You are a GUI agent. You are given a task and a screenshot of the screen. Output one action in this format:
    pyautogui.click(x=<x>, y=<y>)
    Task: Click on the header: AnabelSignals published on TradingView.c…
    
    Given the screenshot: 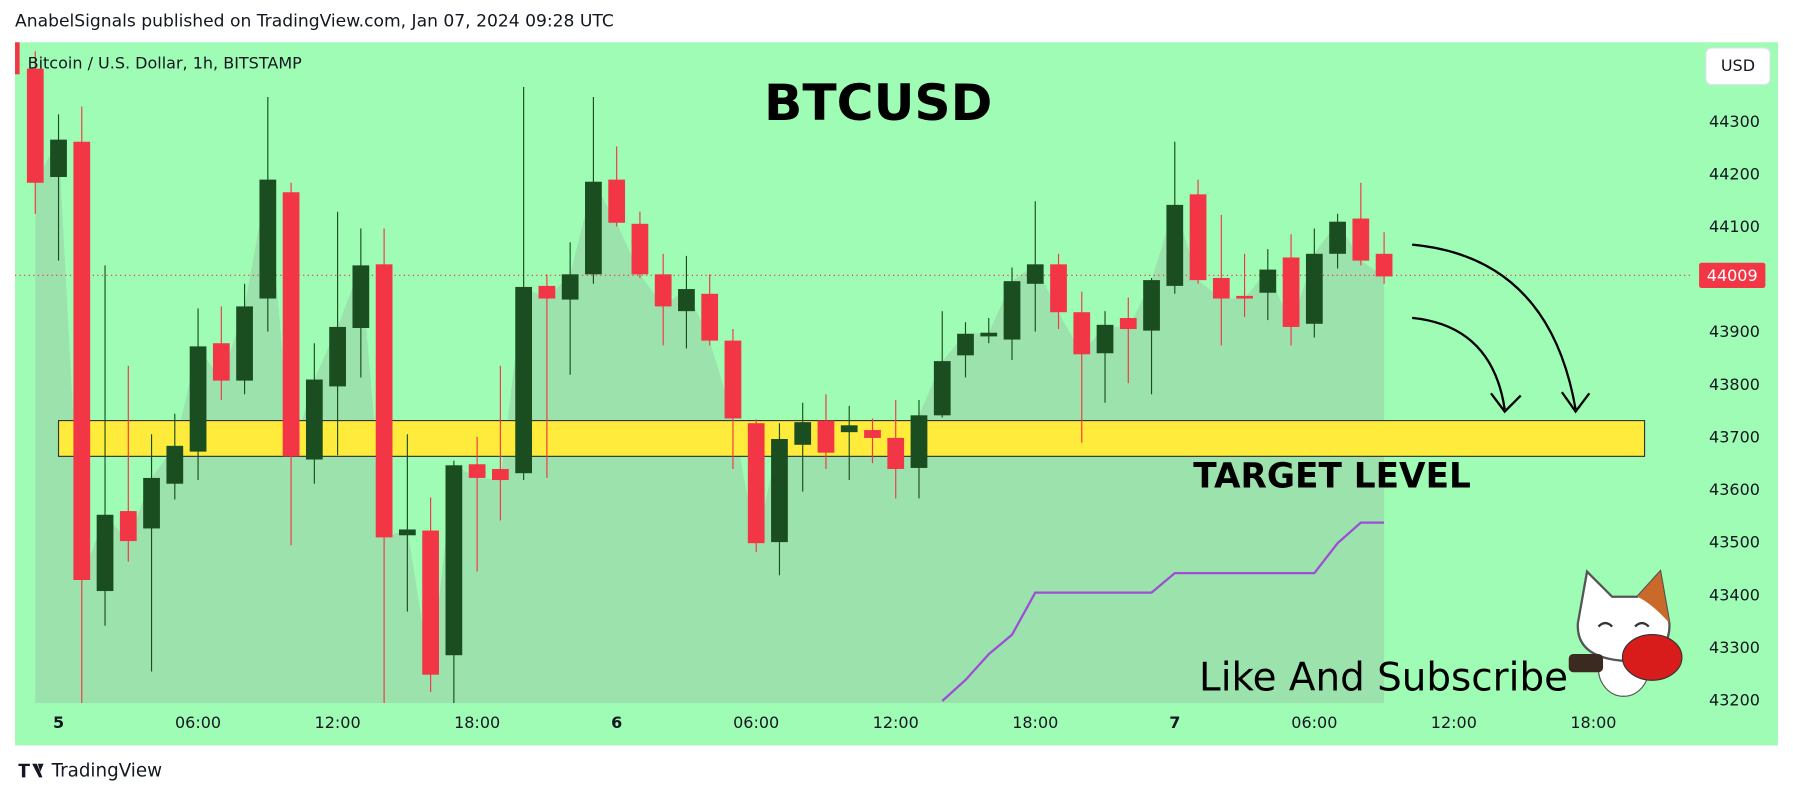 What is the action you would take?
    pyautogui.click(x=314, y=22)
    